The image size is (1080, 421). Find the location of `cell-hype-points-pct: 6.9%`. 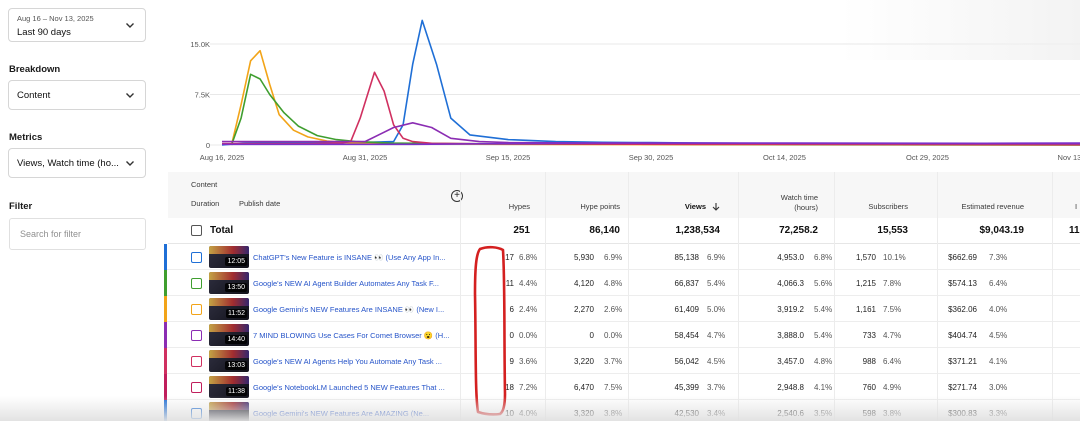

cell-hype-points-pct: 6.9% is located at coordinates (613, 257).